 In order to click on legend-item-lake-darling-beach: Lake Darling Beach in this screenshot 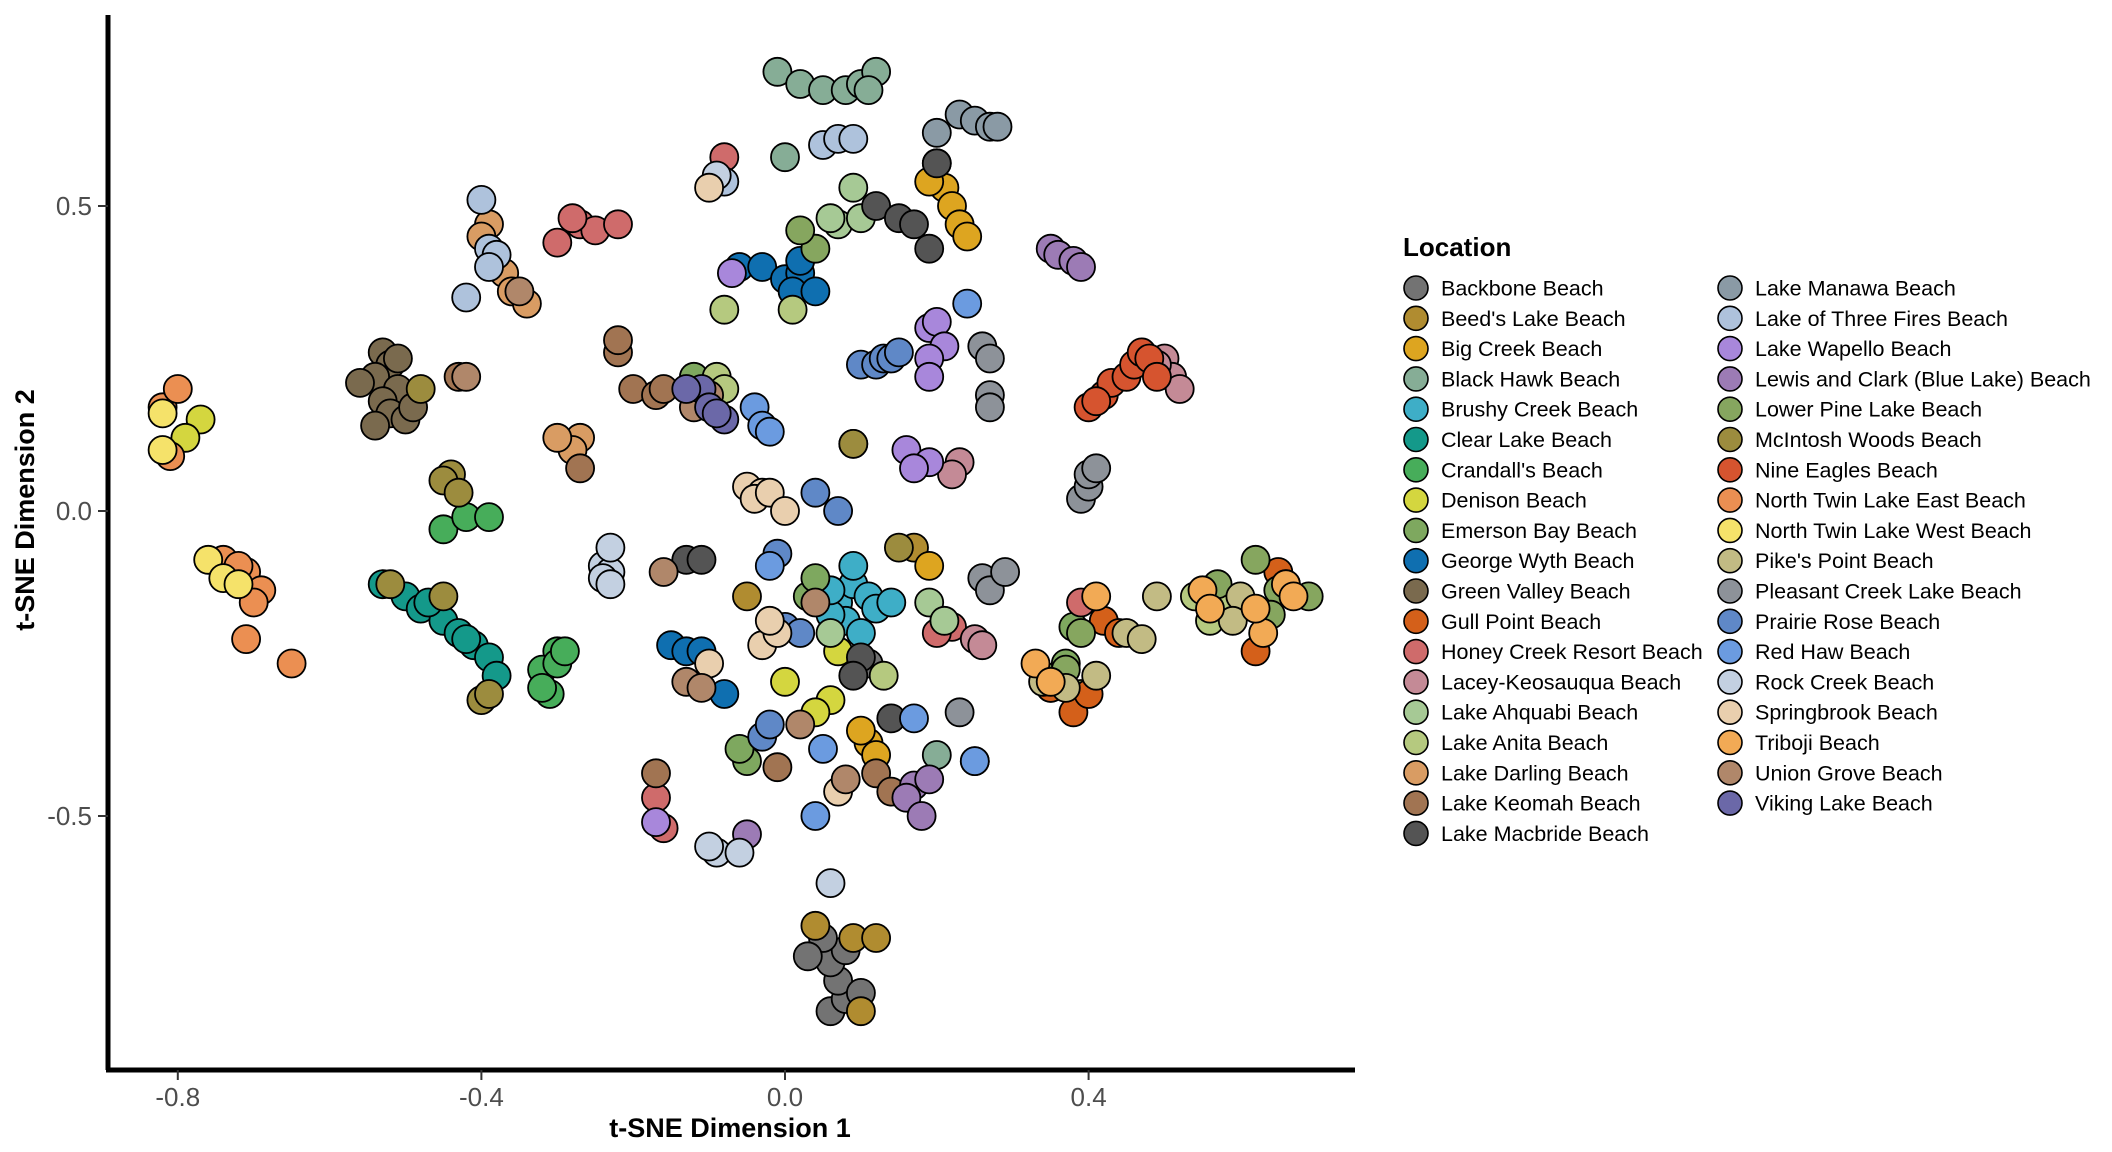, I will do `click(1516, 772)`.